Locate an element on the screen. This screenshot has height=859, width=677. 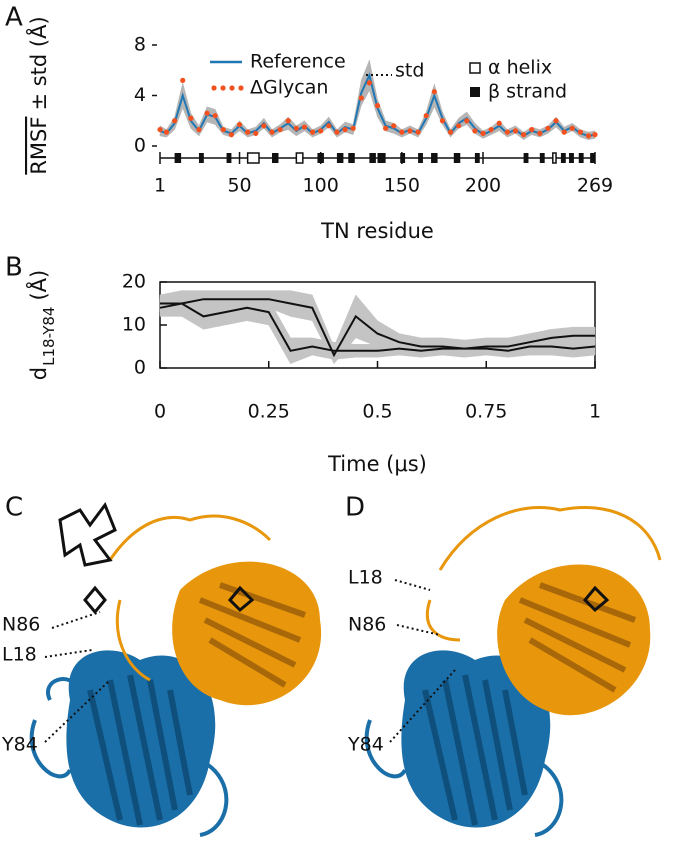
y-axis-label-part: d is located at coordinates (39, 373).